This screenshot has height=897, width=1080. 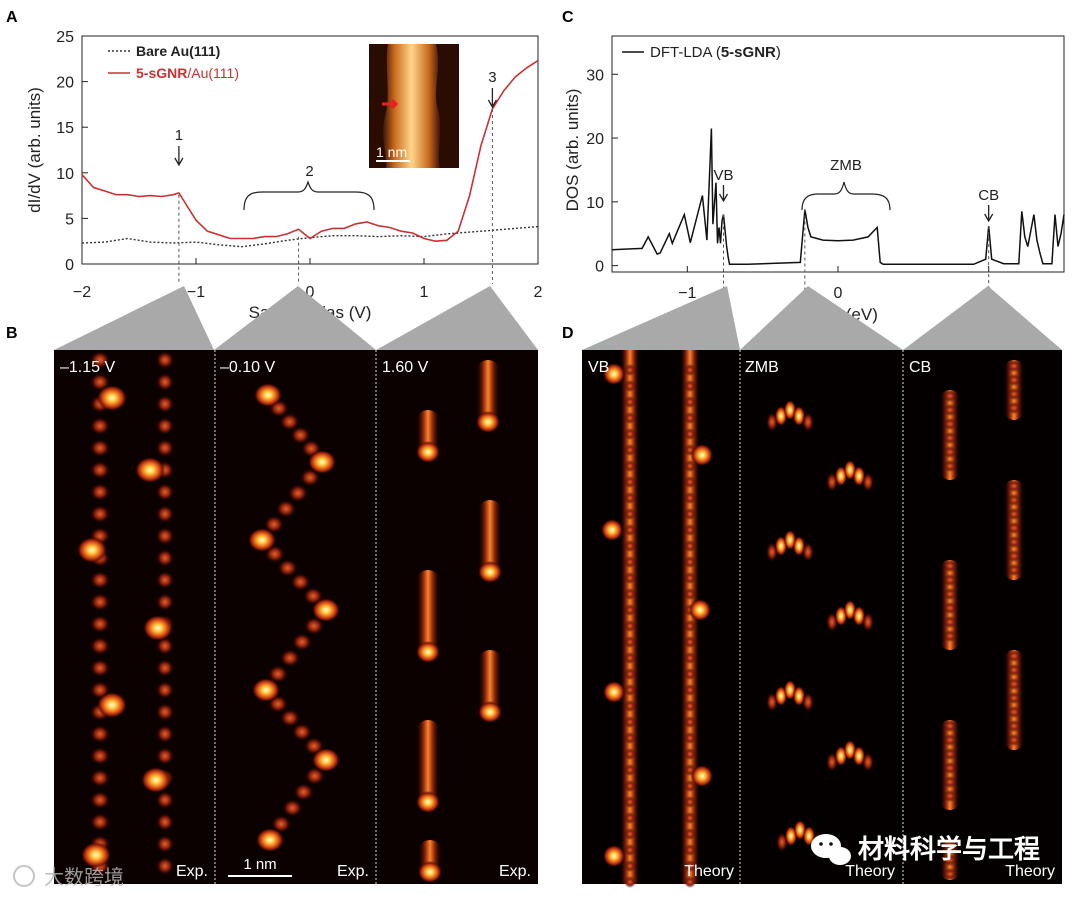 I want to click on b-image-2-bias: –0.10 V, so click(x=247, y=367).